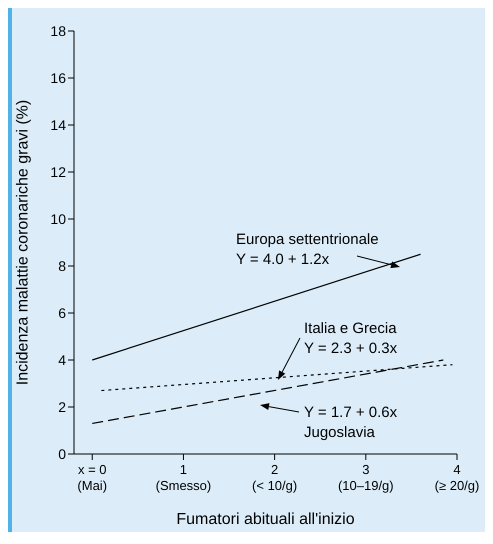  Describe the element at coordinates (58, 78) in the screenshot. I see `y-tick-label: 16` at that location.